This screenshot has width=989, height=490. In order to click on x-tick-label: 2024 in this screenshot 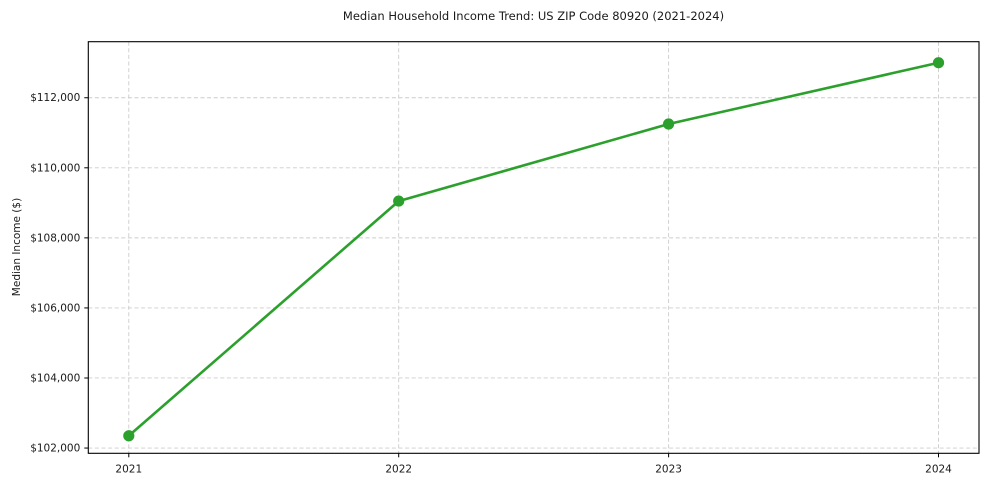, I will do `click(938, 469)`.